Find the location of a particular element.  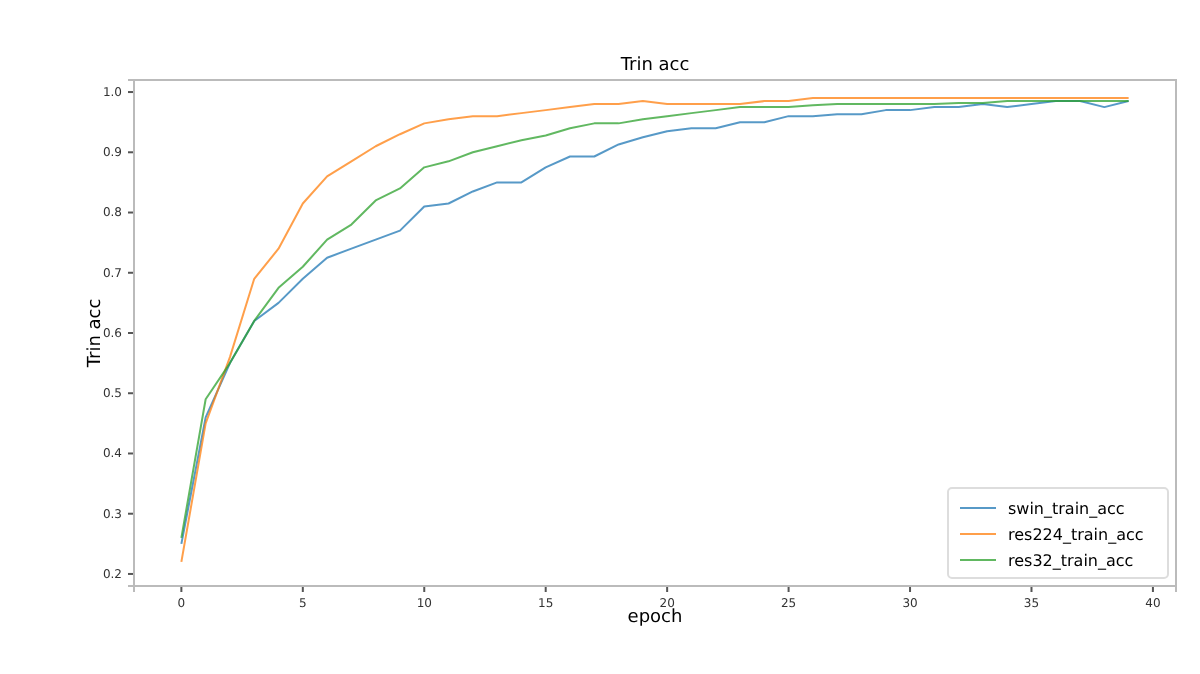

legend-label: res32_train_acc is located at coordinates (1071, 561).